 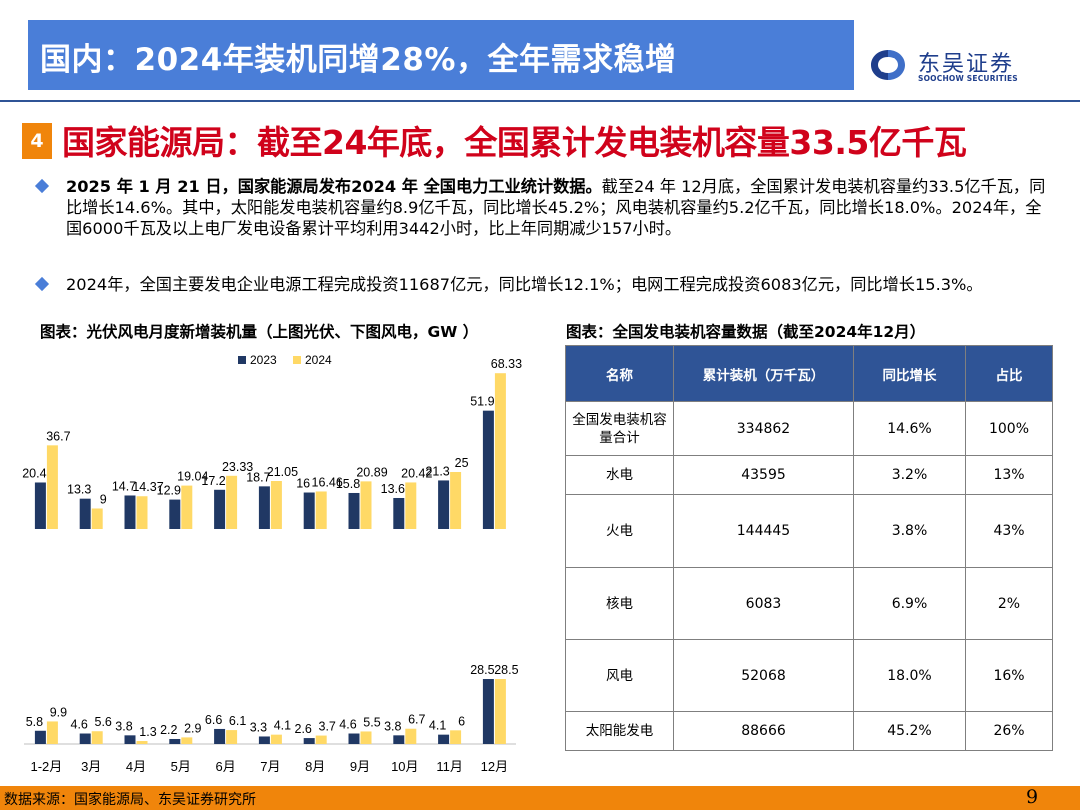 I want to click on data-label: 15.8, so click(x=348, y=484).